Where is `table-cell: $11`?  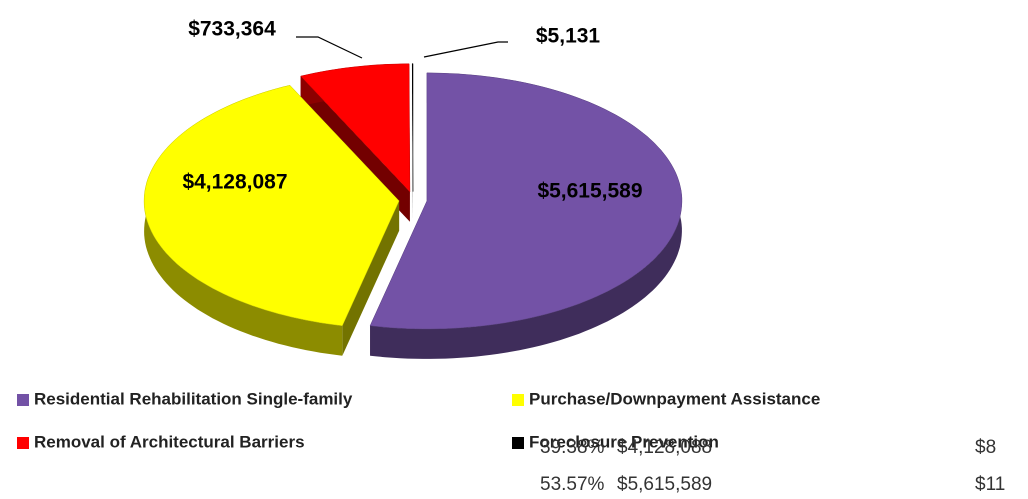
table-cell: $11 is located at coordinates (990, 484).